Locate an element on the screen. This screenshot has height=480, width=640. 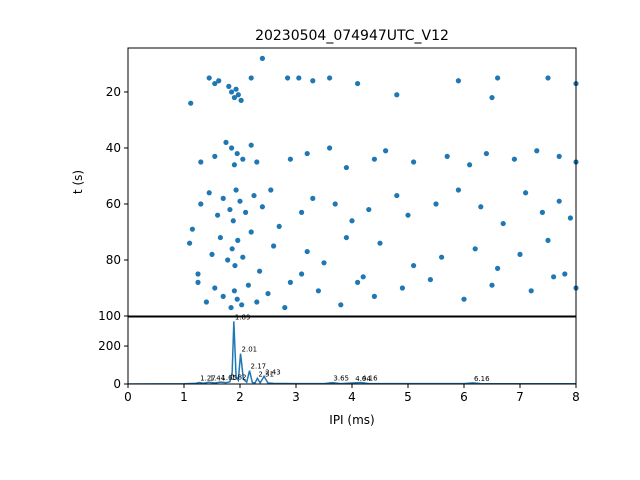
x-tick-label: 4 is located at coordinates (352, 397).